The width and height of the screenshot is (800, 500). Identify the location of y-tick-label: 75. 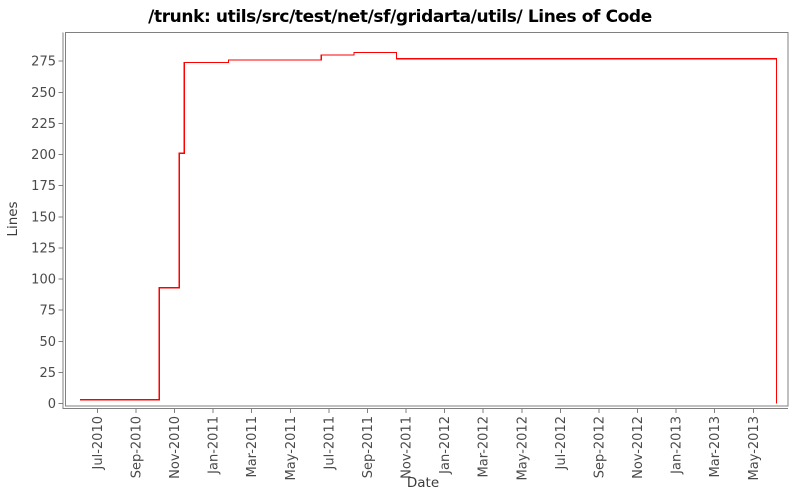
(47, 311).